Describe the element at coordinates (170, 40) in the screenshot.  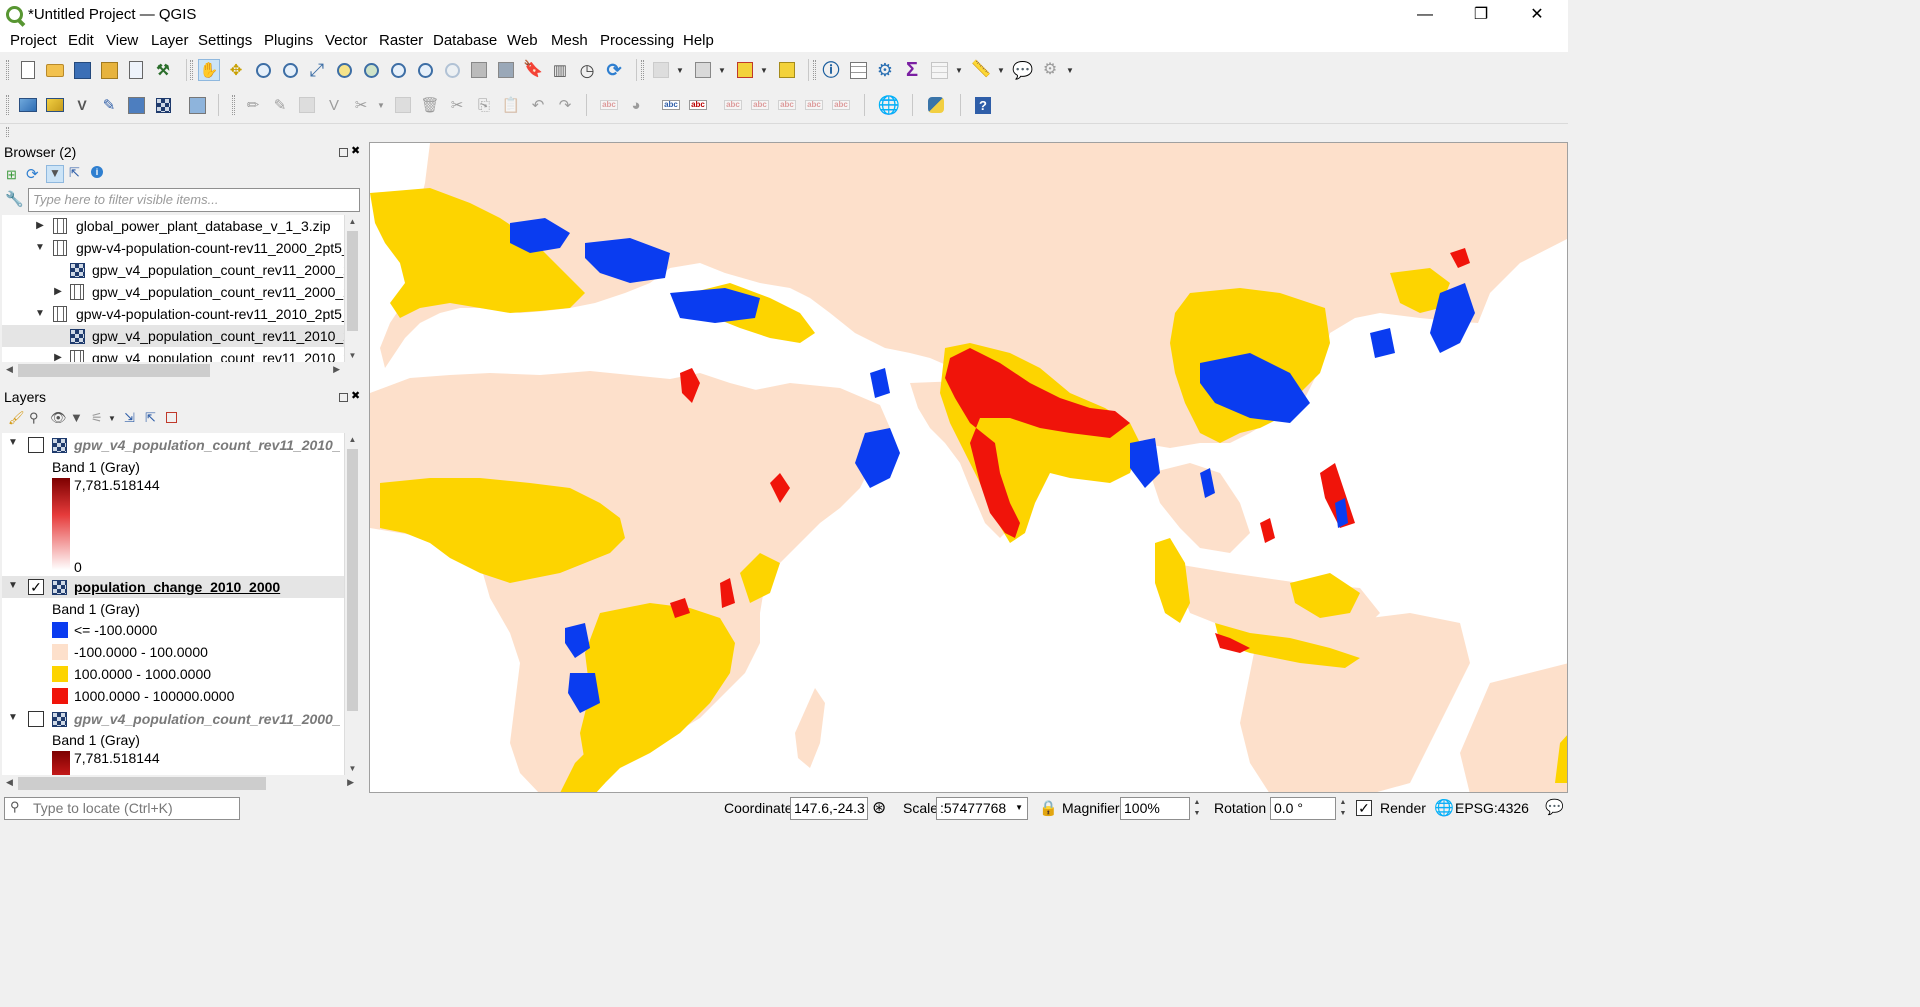
I see `menu-layer: Layer` at that location.